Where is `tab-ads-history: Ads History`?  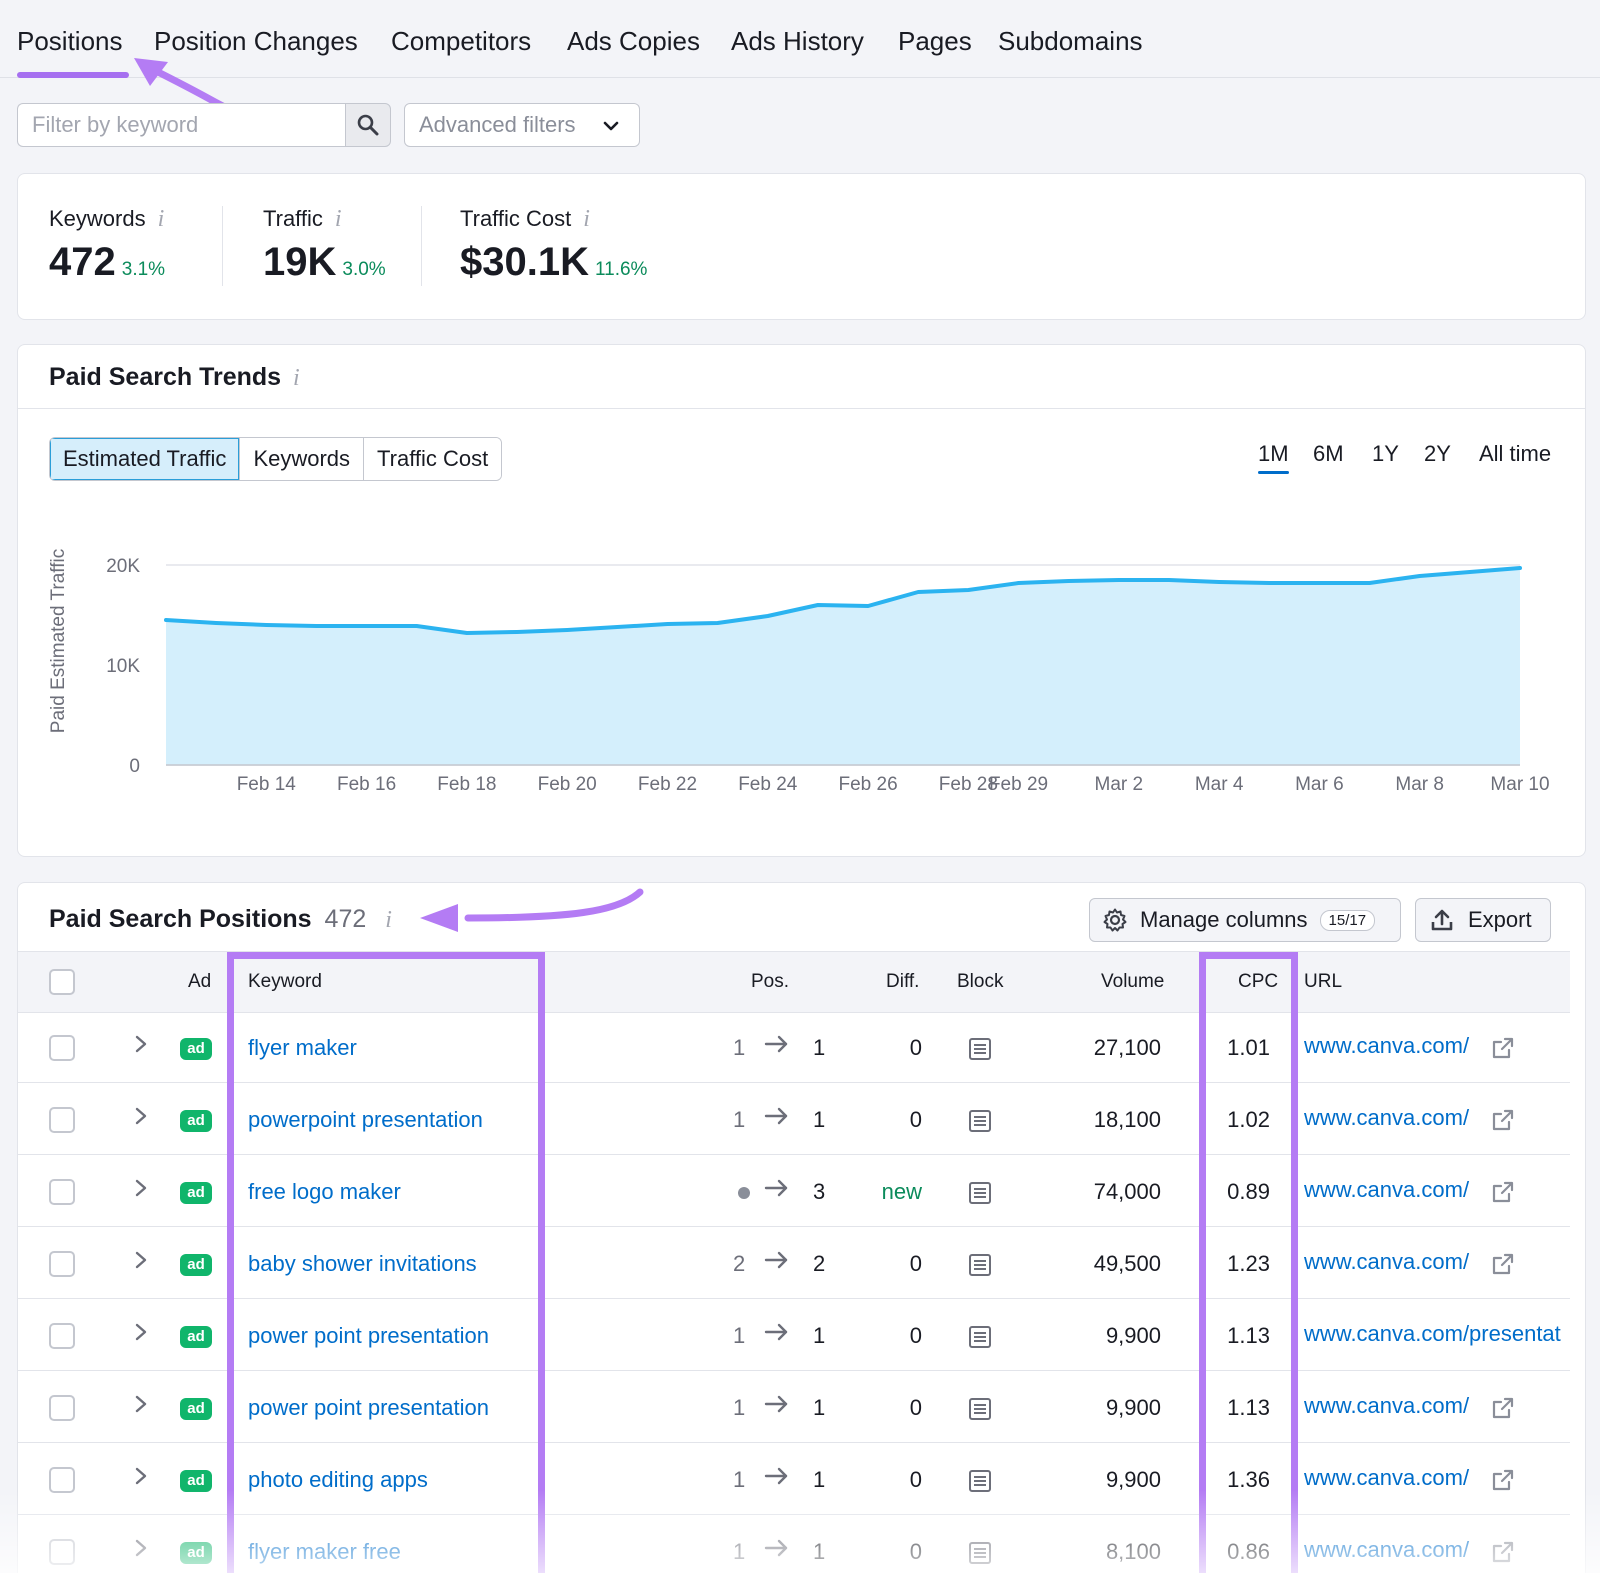 tab-ads-history: Ads History is located at coordinates (797, 41).